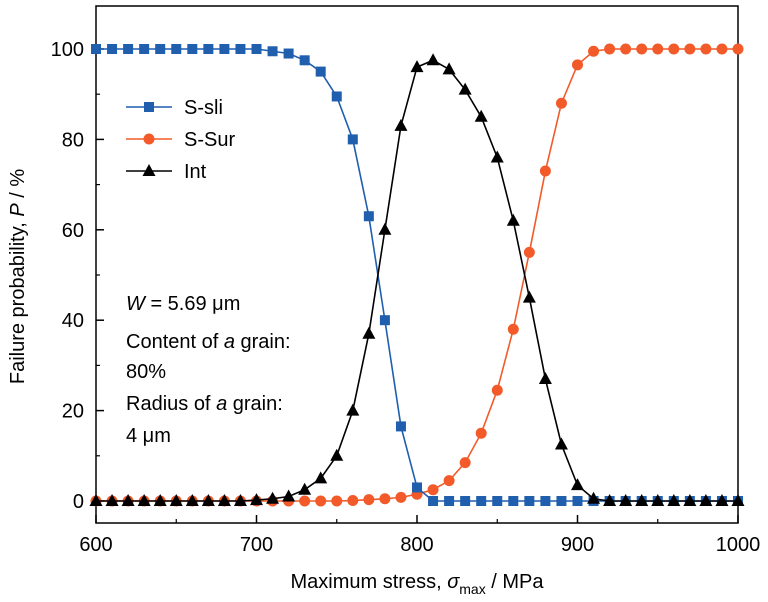 The height and width of the screenshot is (602, 768). Describe the element at coordinates (183, 304) in the screenshot. I see `annotation-line: W = 5.69 μm` at that location.